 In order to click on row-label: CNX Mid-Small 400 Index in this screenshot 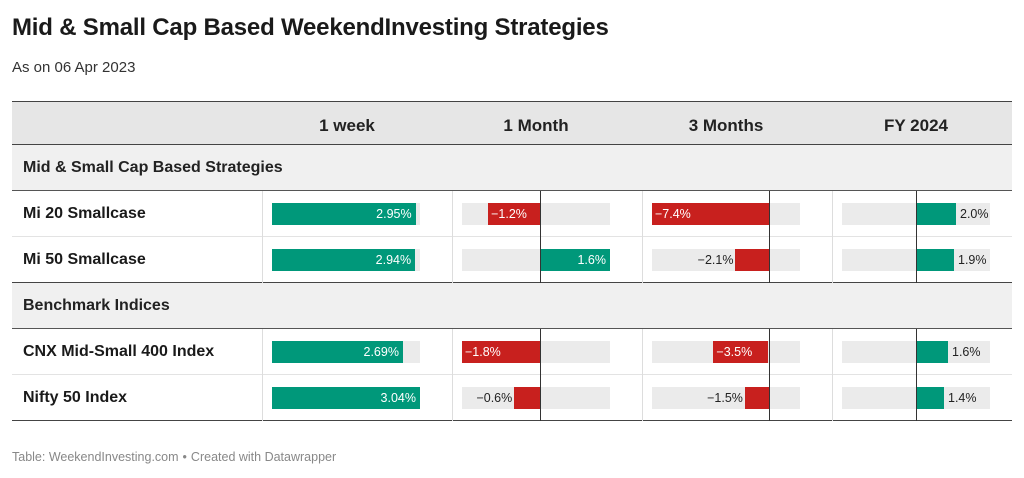, I will do `click(119, 351)`.